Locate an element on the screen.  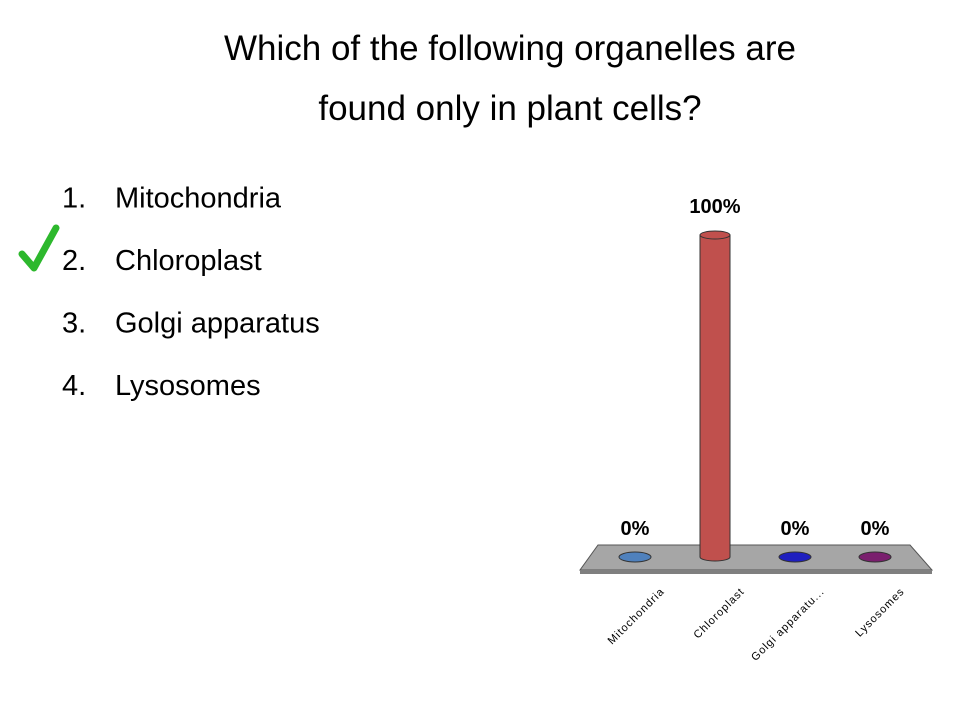
bar-top is located at coordinates (715, 235).